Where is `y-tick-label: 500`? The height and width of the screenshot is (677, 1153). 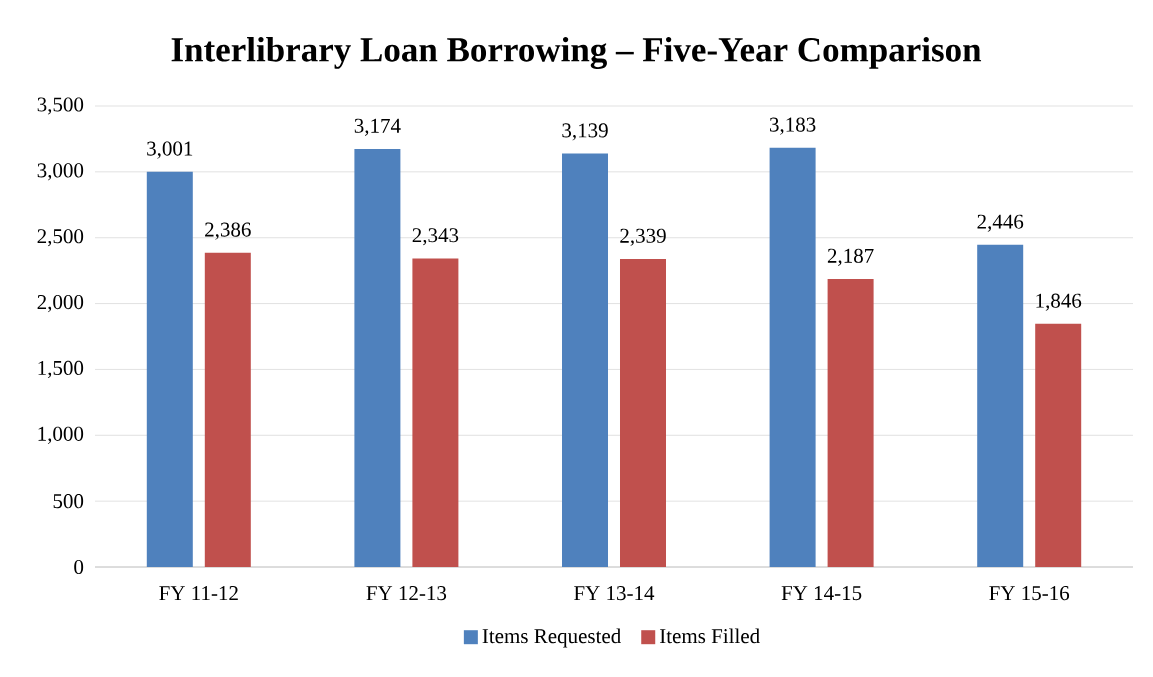
y-tick-label: 500 is located at coordinates (68, 501).